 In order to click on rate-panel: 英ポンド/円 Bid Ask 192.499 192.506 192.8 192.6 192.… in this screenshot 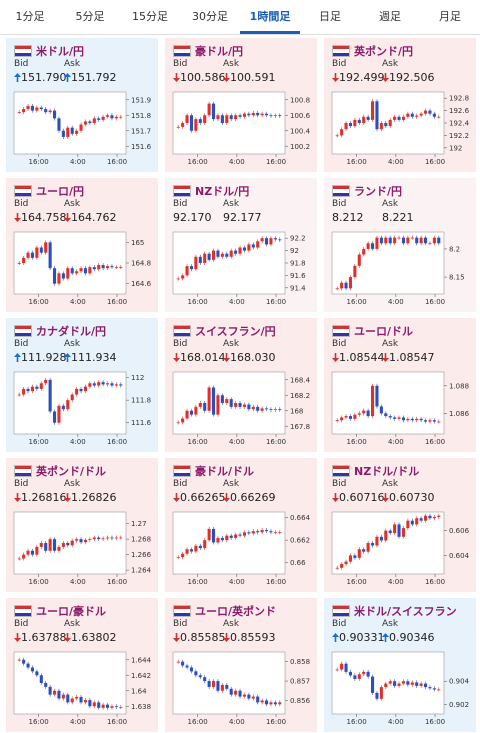, I will do `click(400, 105)`.